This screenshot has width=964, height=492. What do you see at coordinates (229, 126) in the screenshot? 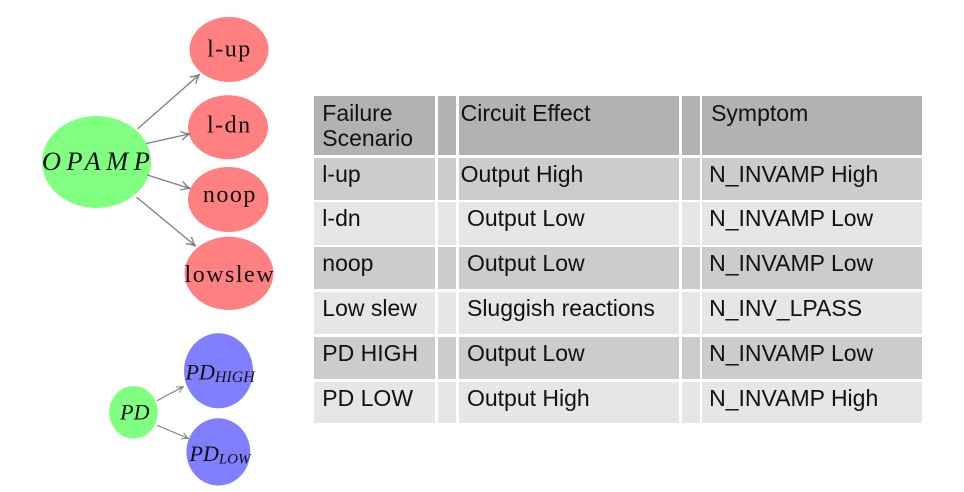
I see `svg-text: l-dn` at bounding box center [229, 126].